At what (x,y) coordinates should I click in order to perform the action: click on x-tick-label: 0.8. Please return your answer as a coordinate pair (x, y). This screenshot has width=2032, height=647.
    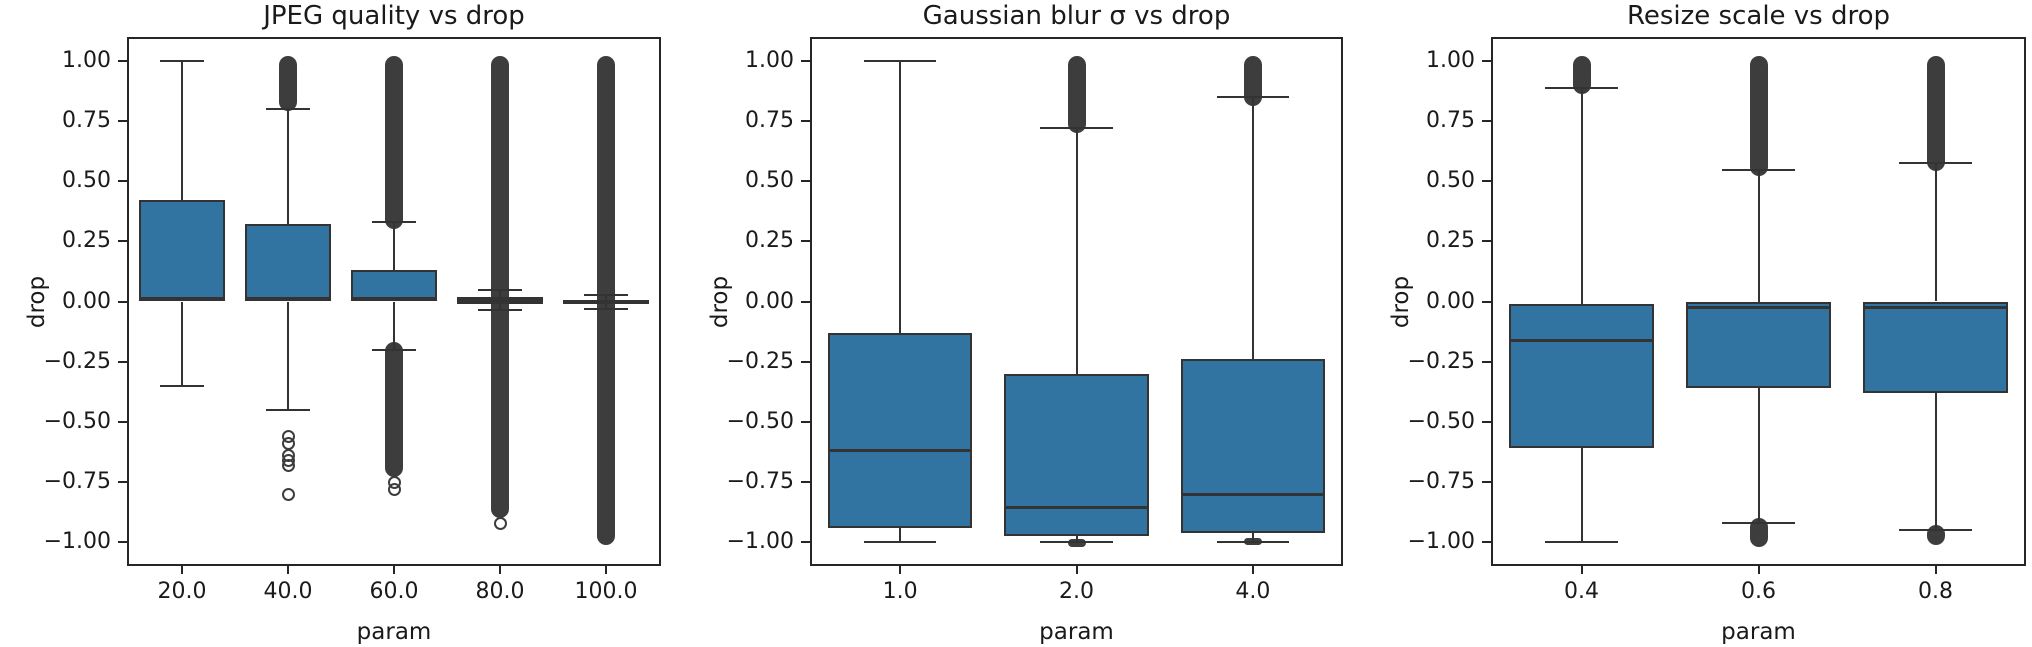
    Looking at the image, I should click on (1935, 591).